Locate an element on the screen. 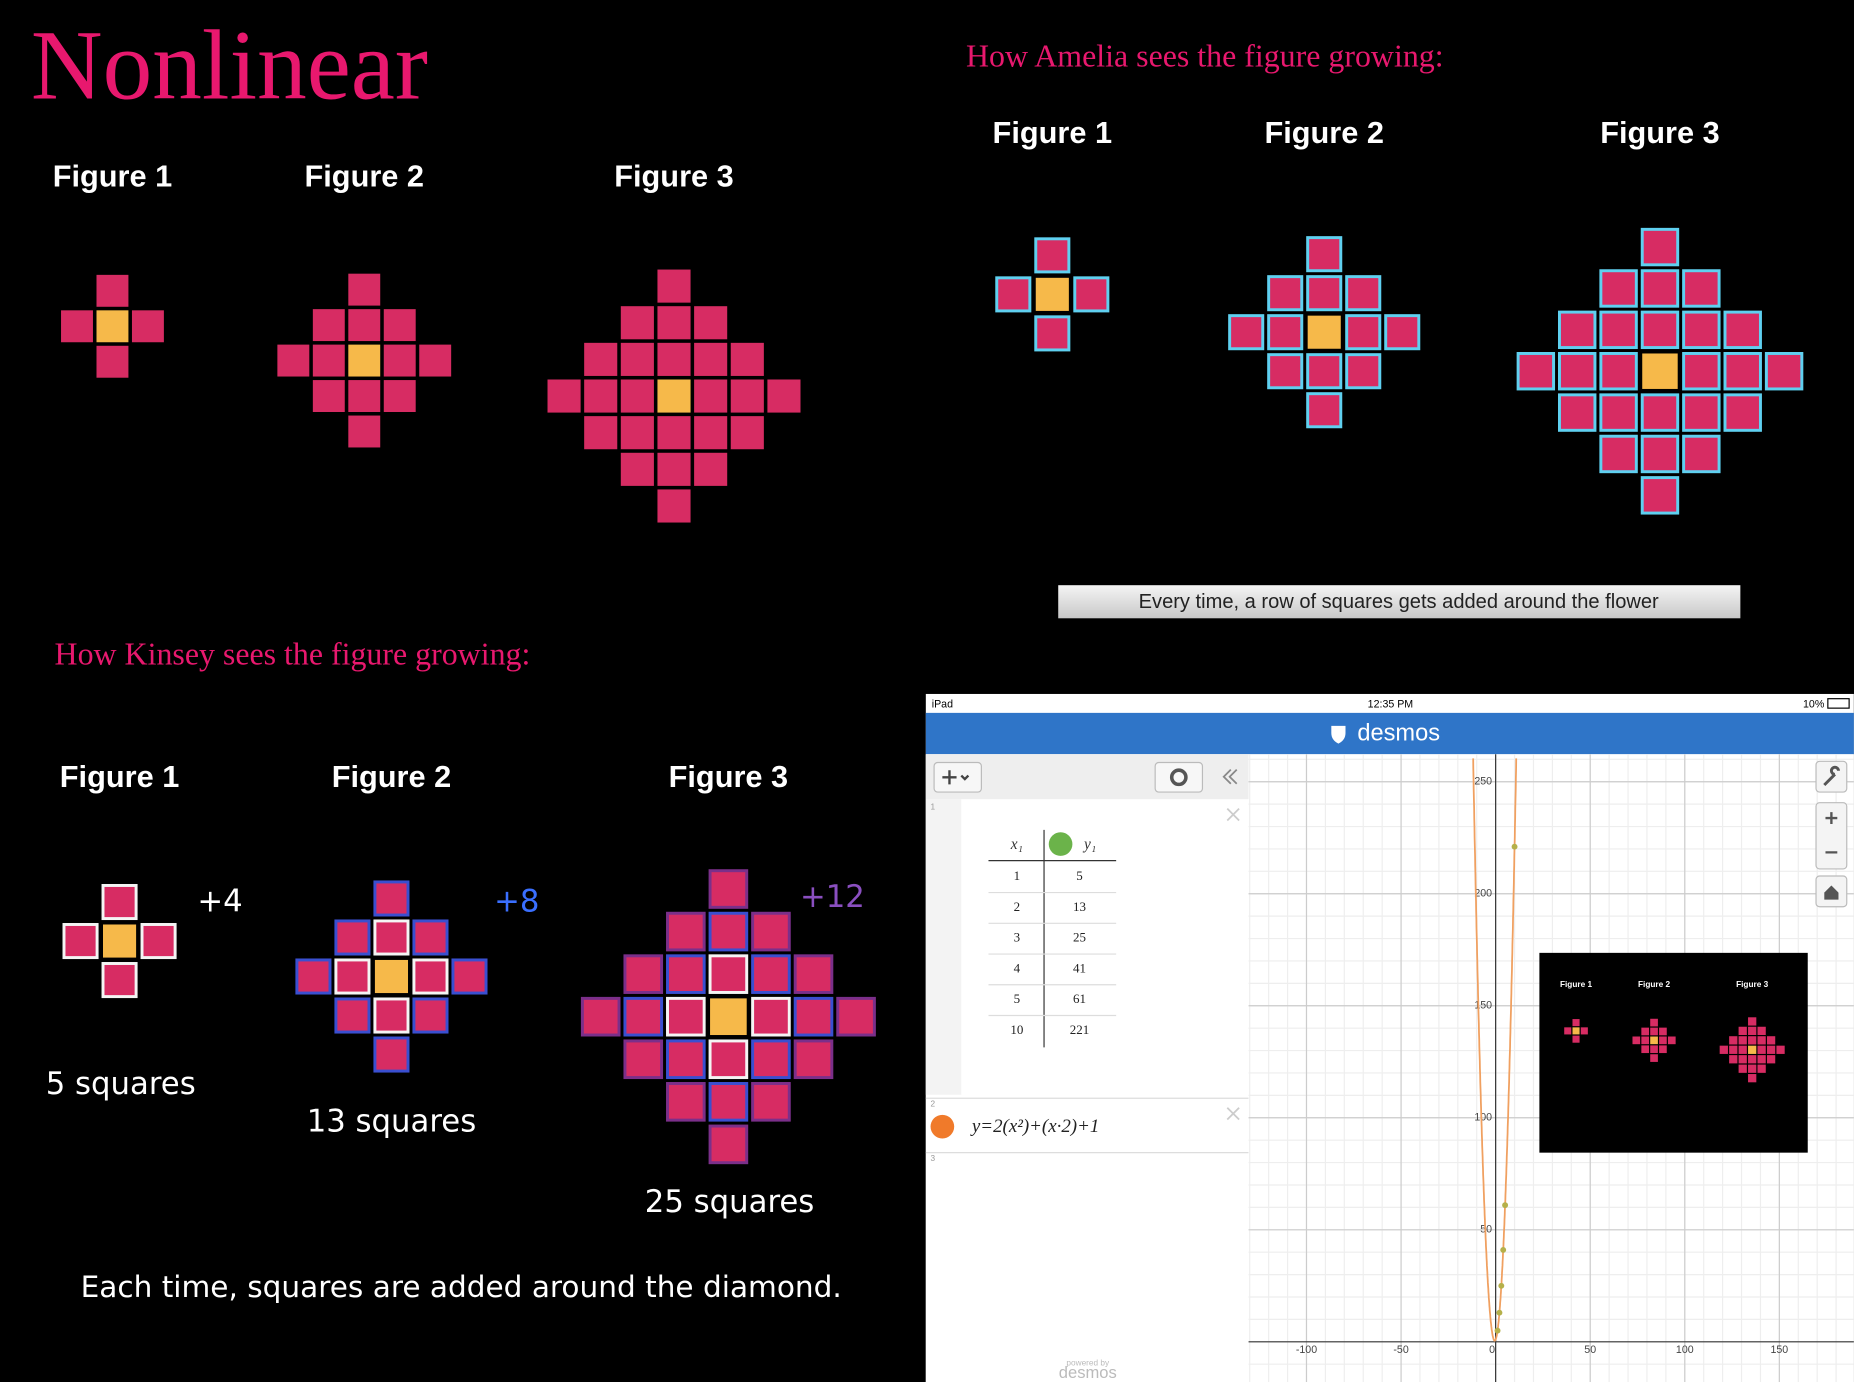  curve is located at coordinates (1495, 1050).